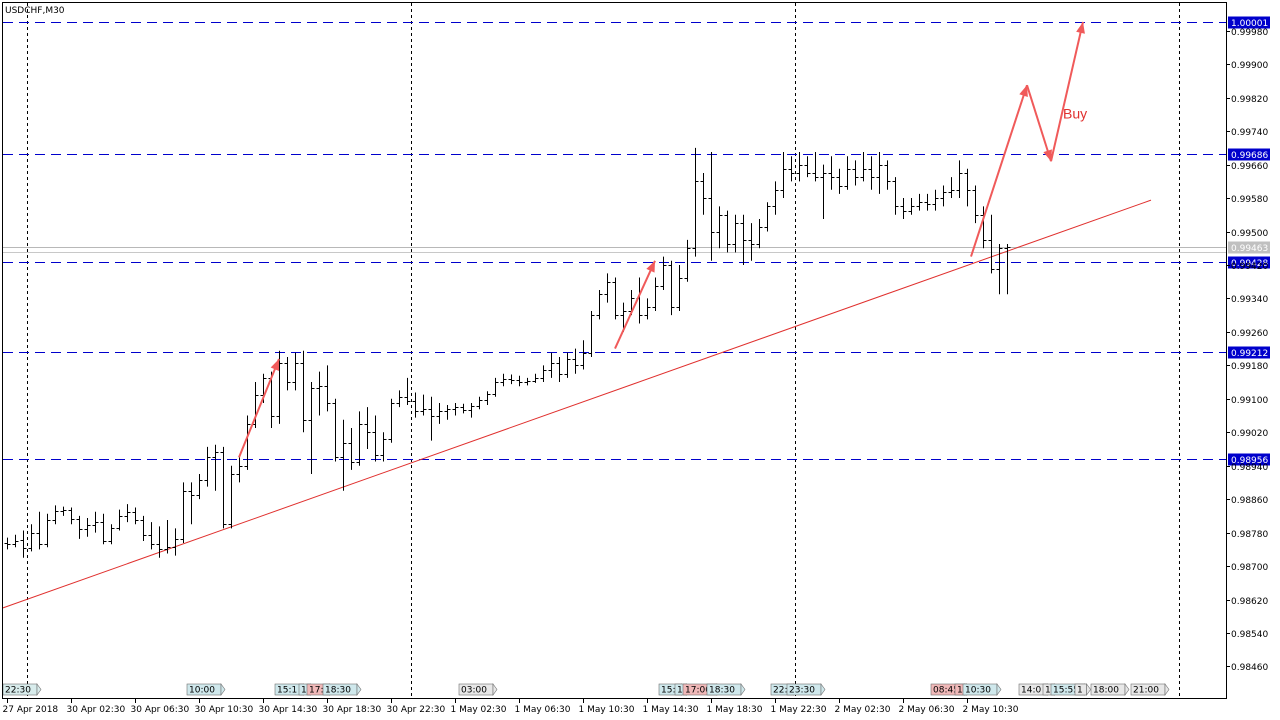 The image size is (1280, 720). What do you see at coordinates (338, 691) in the screenshot?
I see `event-tag-label: 18:30` at bounding box center [338, 691].